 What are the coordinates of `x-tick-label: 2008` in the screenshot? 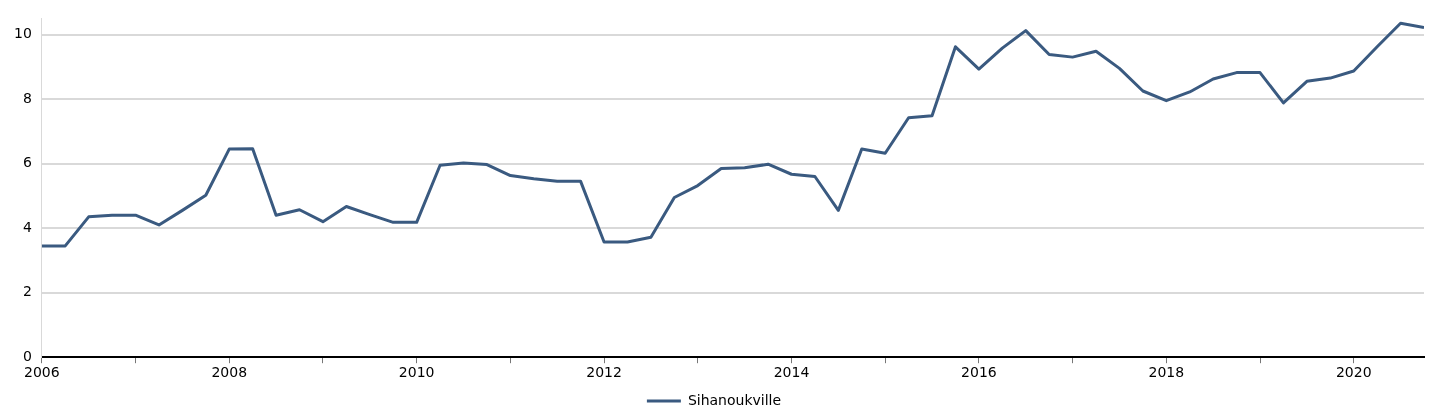 It's located at (229, 372).